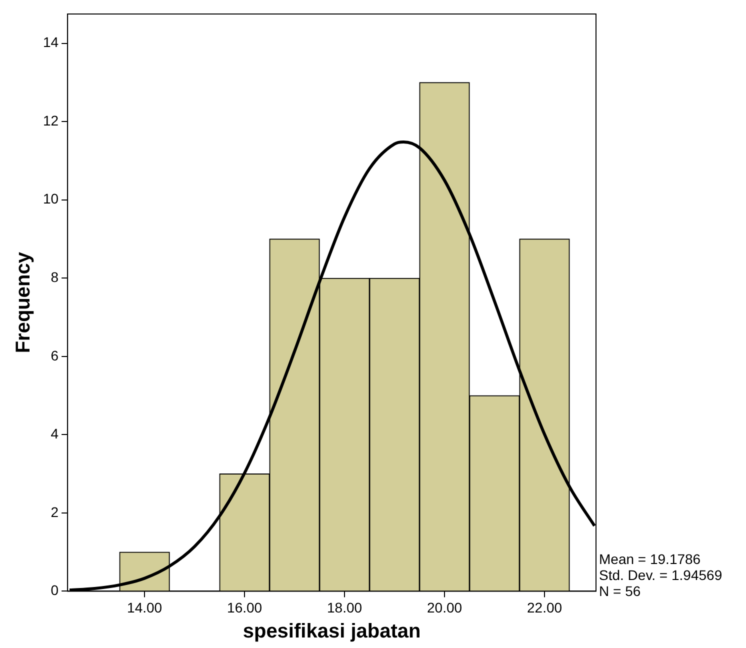 The image size is (746, 648). Describe the element at coordinates (344, 607) in the screenshot. I see `x-tick-label: 18.00` at that location.